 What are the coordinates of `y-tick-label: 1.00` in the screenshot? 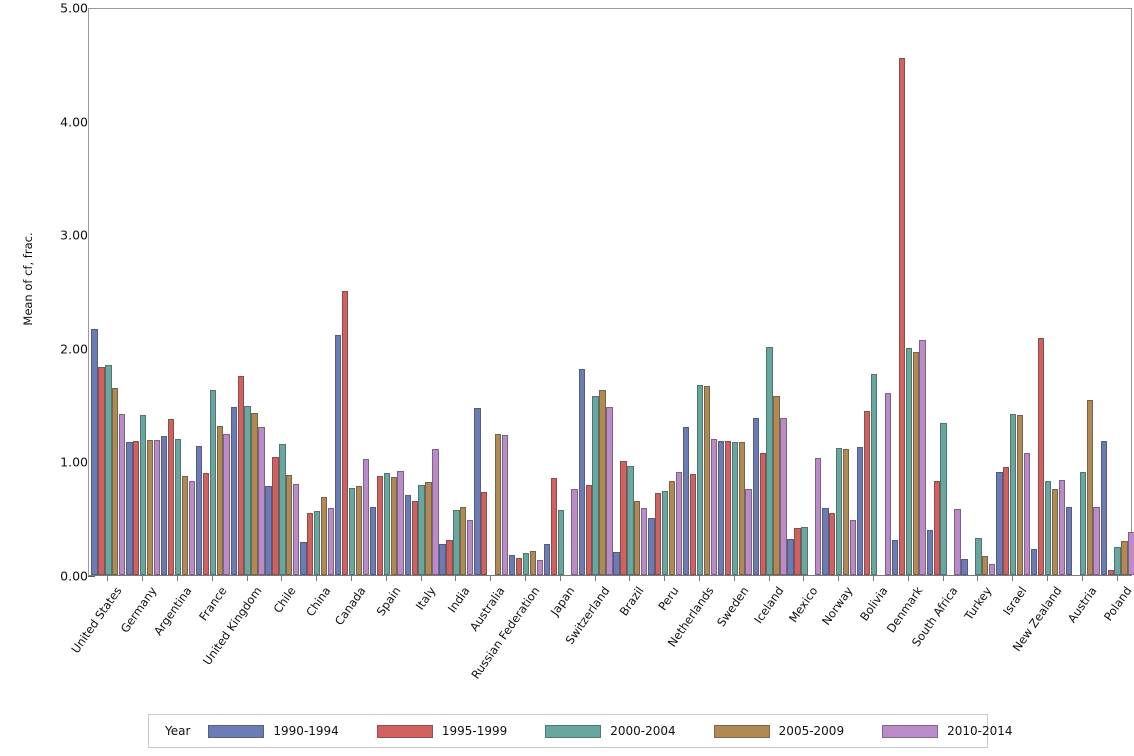 It's located at (74, 462).